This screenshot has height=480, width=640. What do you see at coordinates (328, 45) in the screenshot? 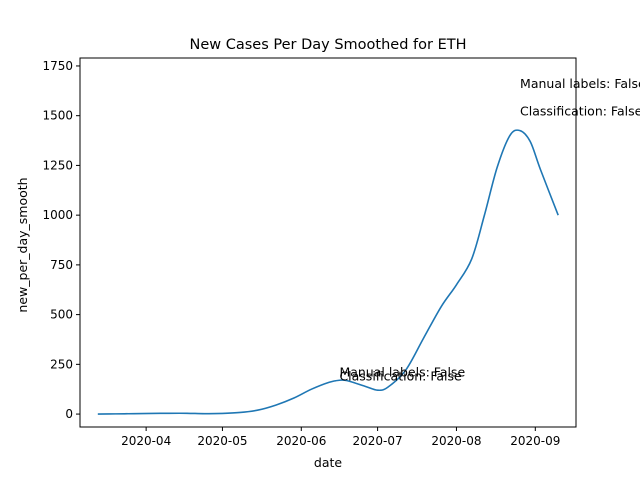
I see `chart-title: New Cases Per Day Smoothed for ETH` at bounding box center [328, 45].